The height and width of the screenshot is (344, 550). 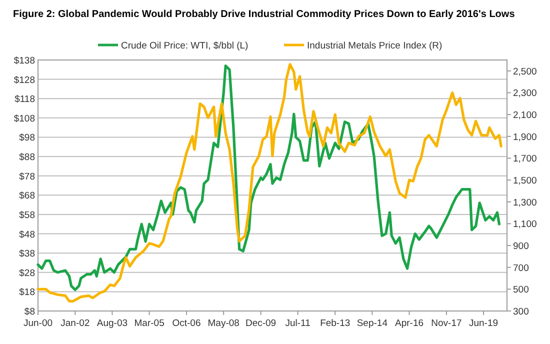 What do you see at coordinates (525, 94) in the screenshot?
I see `y2-tick-label: 2,300` at bounding box center [525, 94].